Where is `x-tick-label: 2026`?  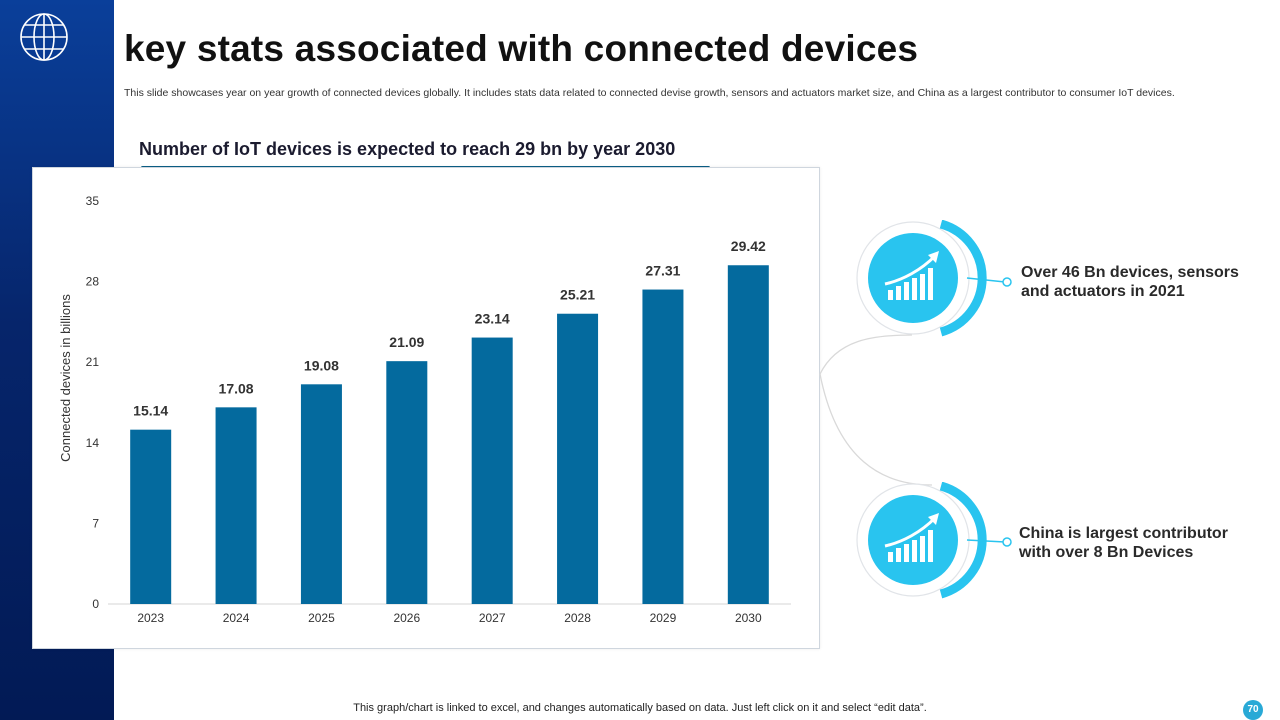
x-tick-label: 2026 is located at coordinates (406, 618).